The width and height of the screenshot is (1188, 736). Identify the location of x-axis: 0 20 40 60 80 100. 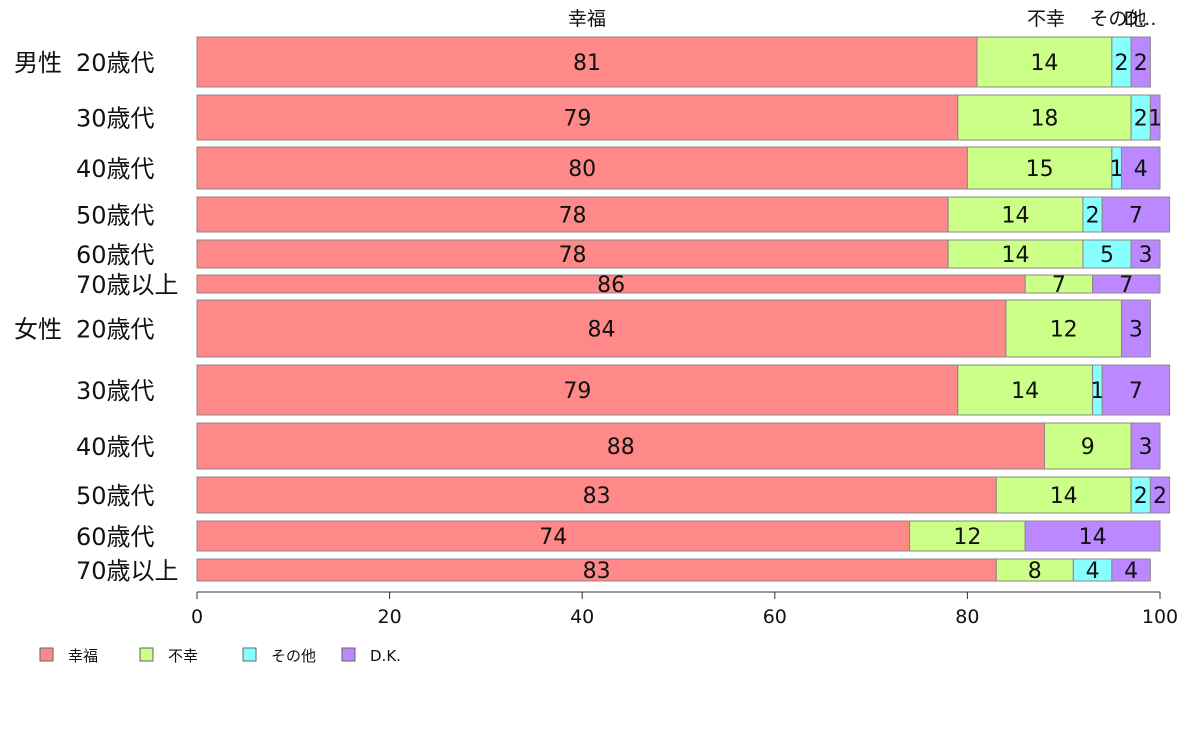
(684, 609).